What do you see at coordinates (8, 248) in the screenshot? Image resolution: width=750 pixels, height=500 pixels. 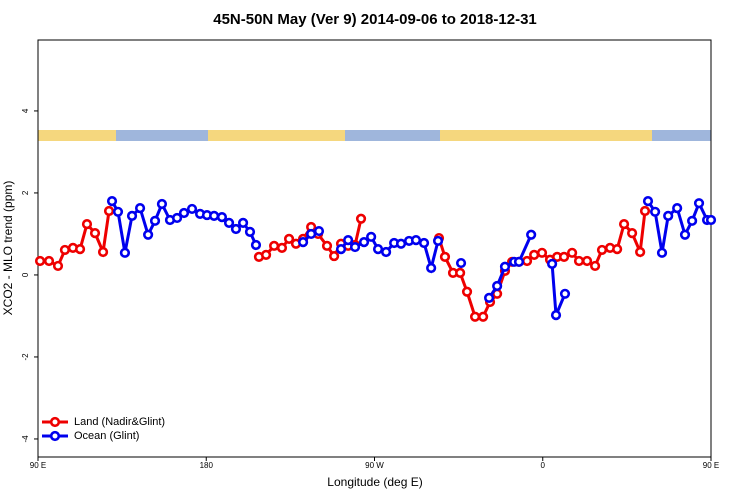 I see `y-axis-label: XCO2 - MLO trend (ppm)` at bounding box center [8, 248].